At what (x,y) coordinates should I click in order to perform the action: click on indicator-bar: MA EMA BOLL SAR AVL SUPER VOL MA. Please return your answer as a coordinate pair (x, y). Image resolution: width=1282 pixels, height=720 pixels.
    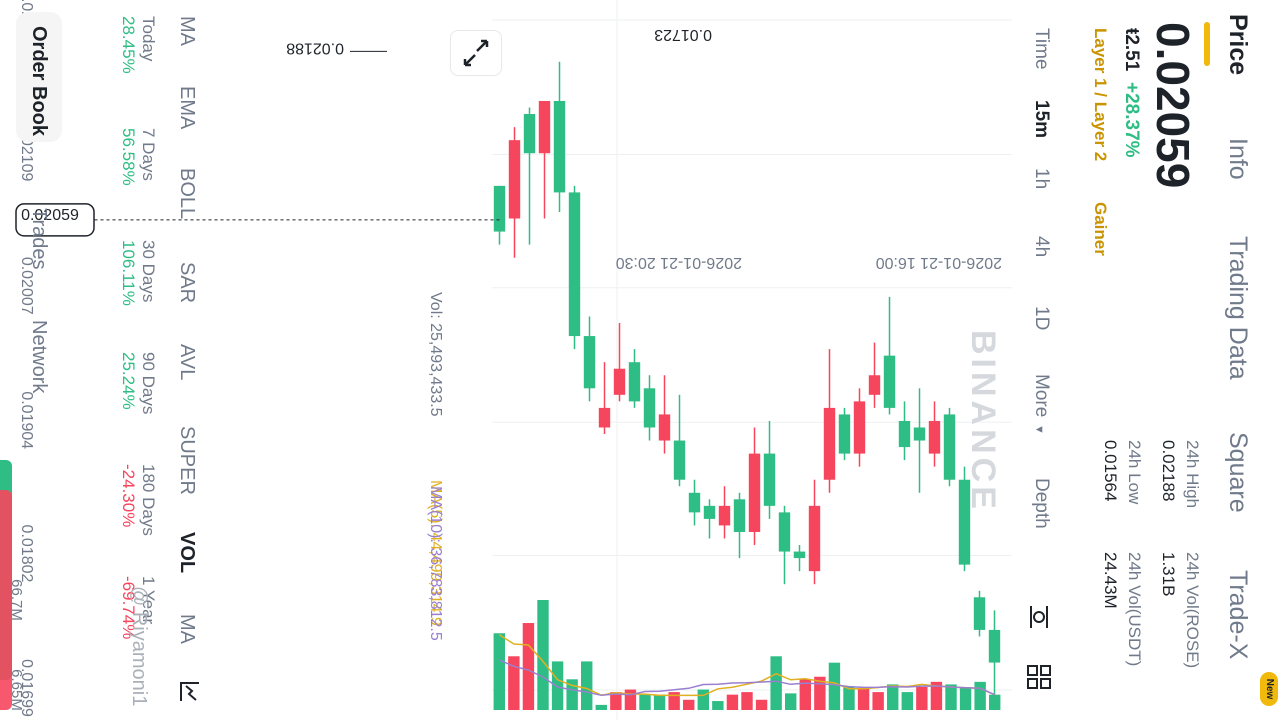
    Looking at the image, I should click on (182, 360).